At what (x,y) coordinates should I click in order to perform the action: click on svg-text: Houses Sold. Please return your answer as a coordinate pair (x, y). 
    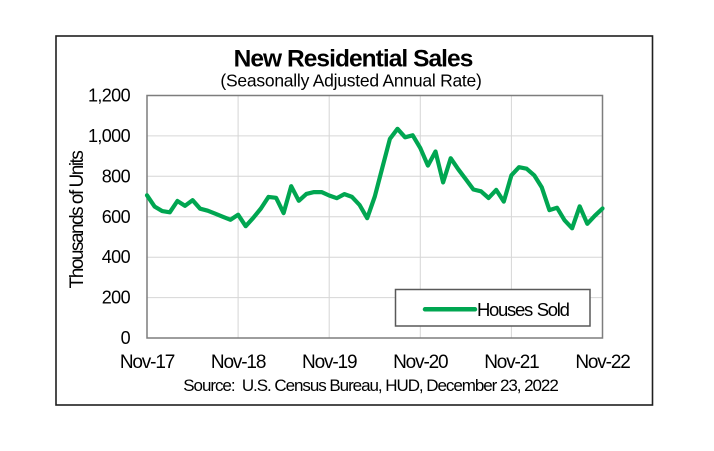
    Looking at the image, I should click on (523, 309).